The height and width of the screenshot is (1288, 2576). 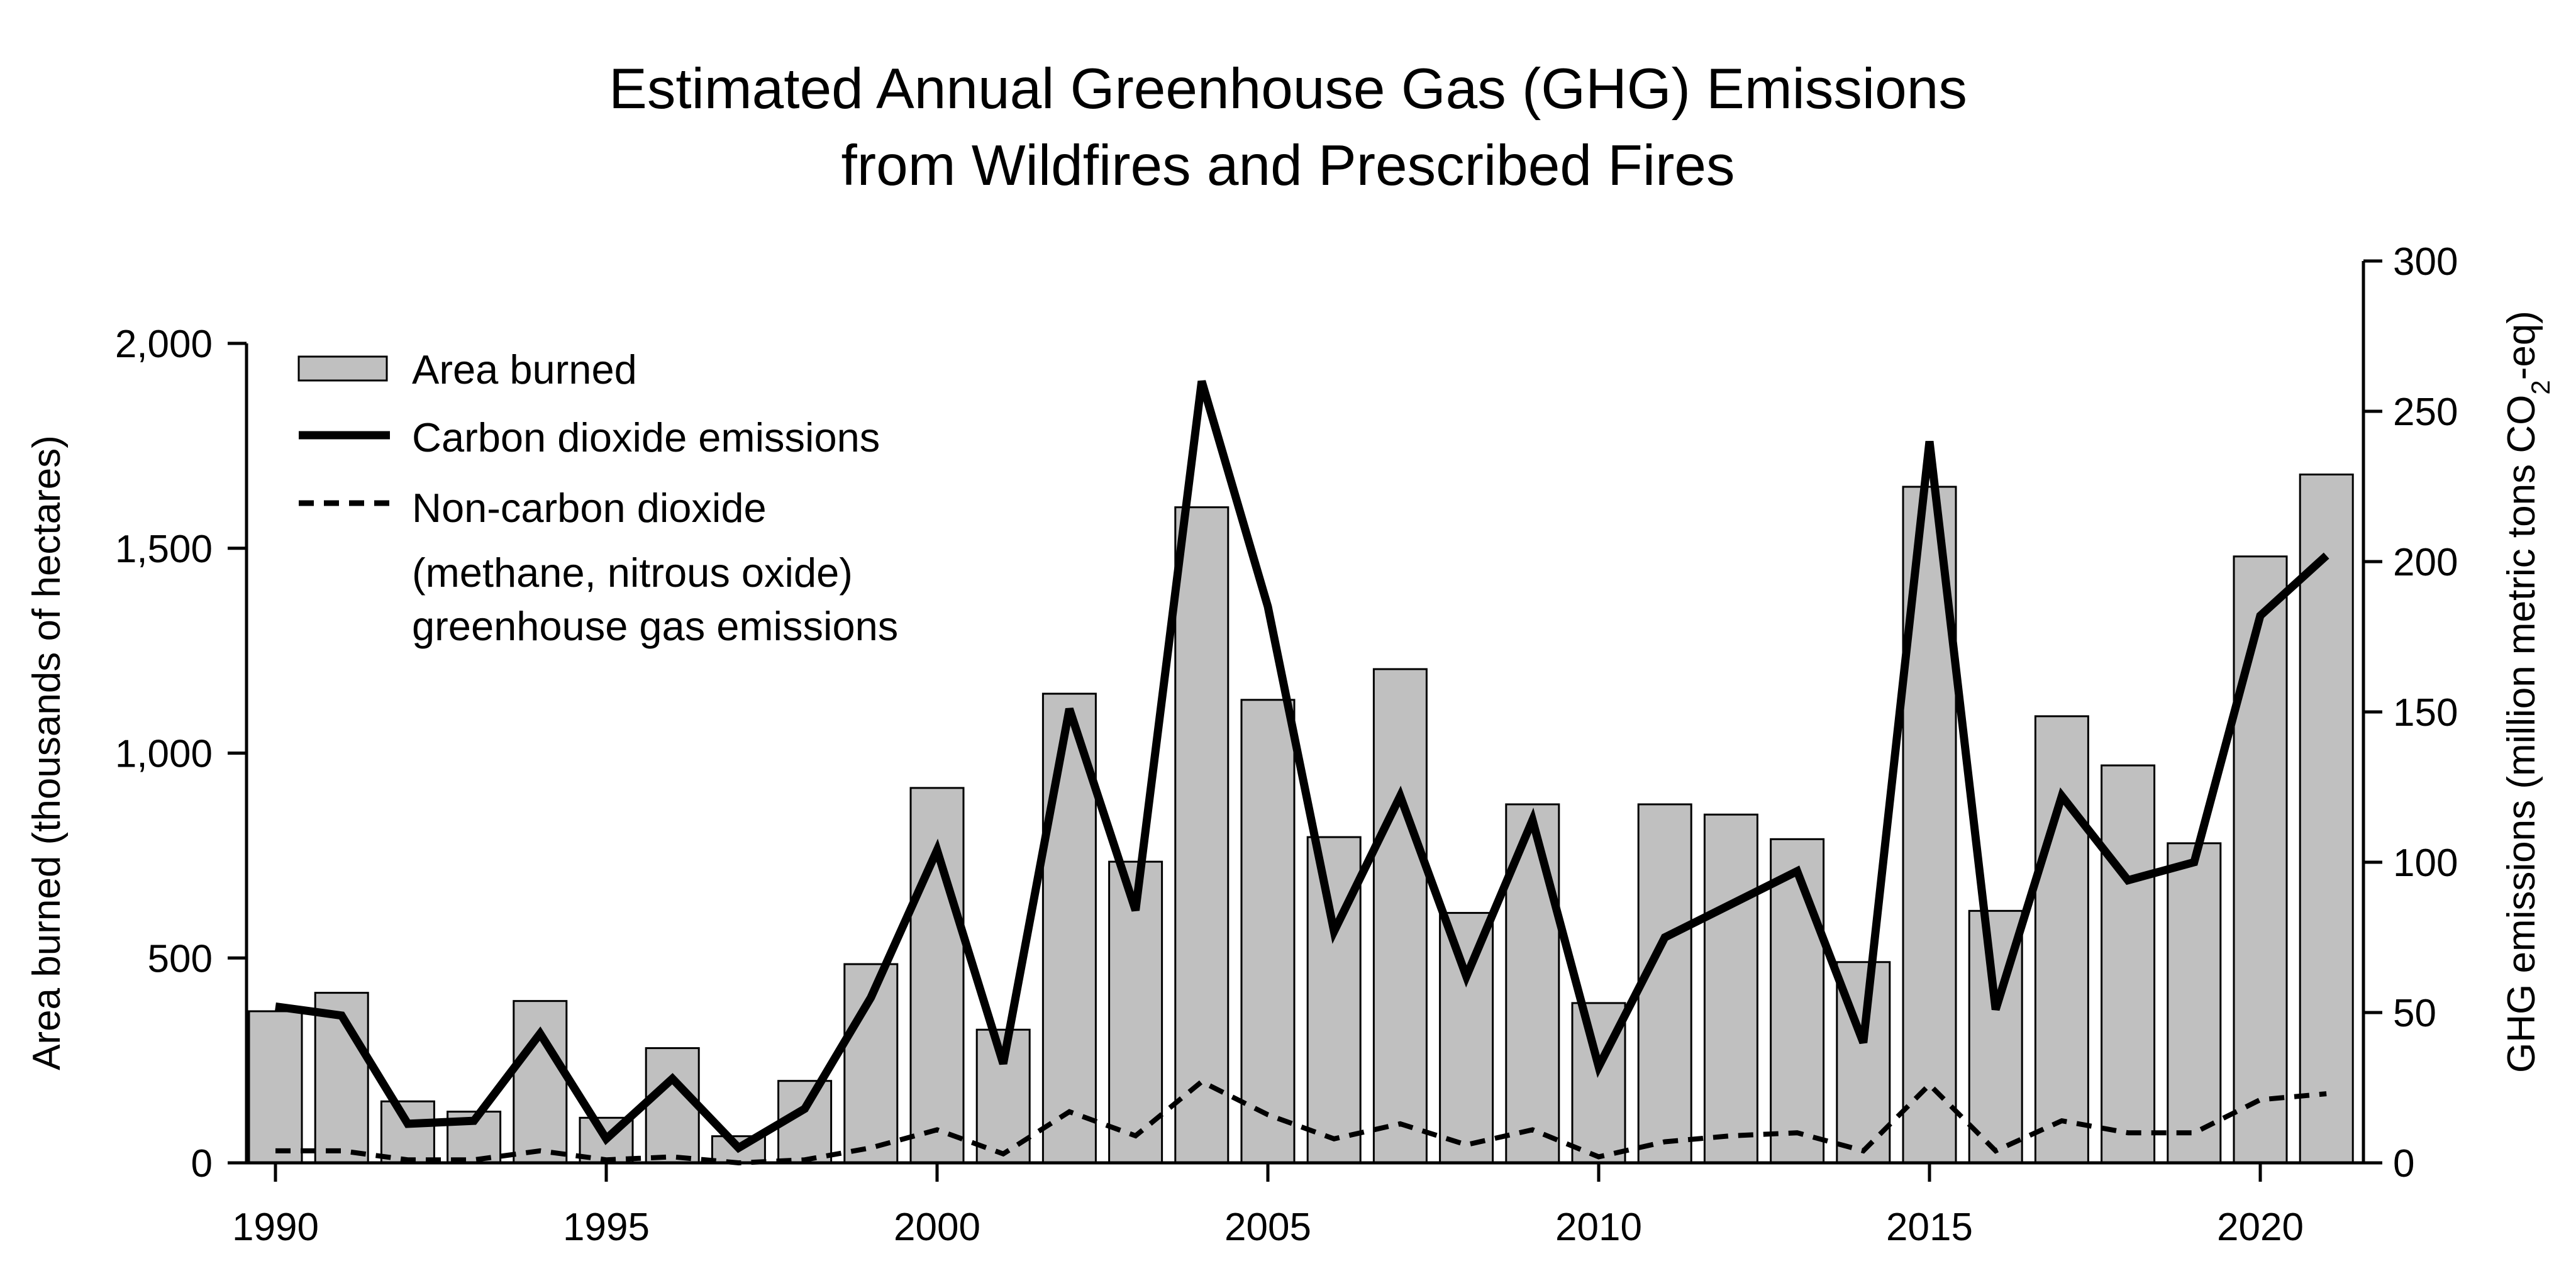 What do you see at coordinates (202, 1163) in the screenshot?
I see `left-tick-label: 0` at bounding box center [202, 1163].